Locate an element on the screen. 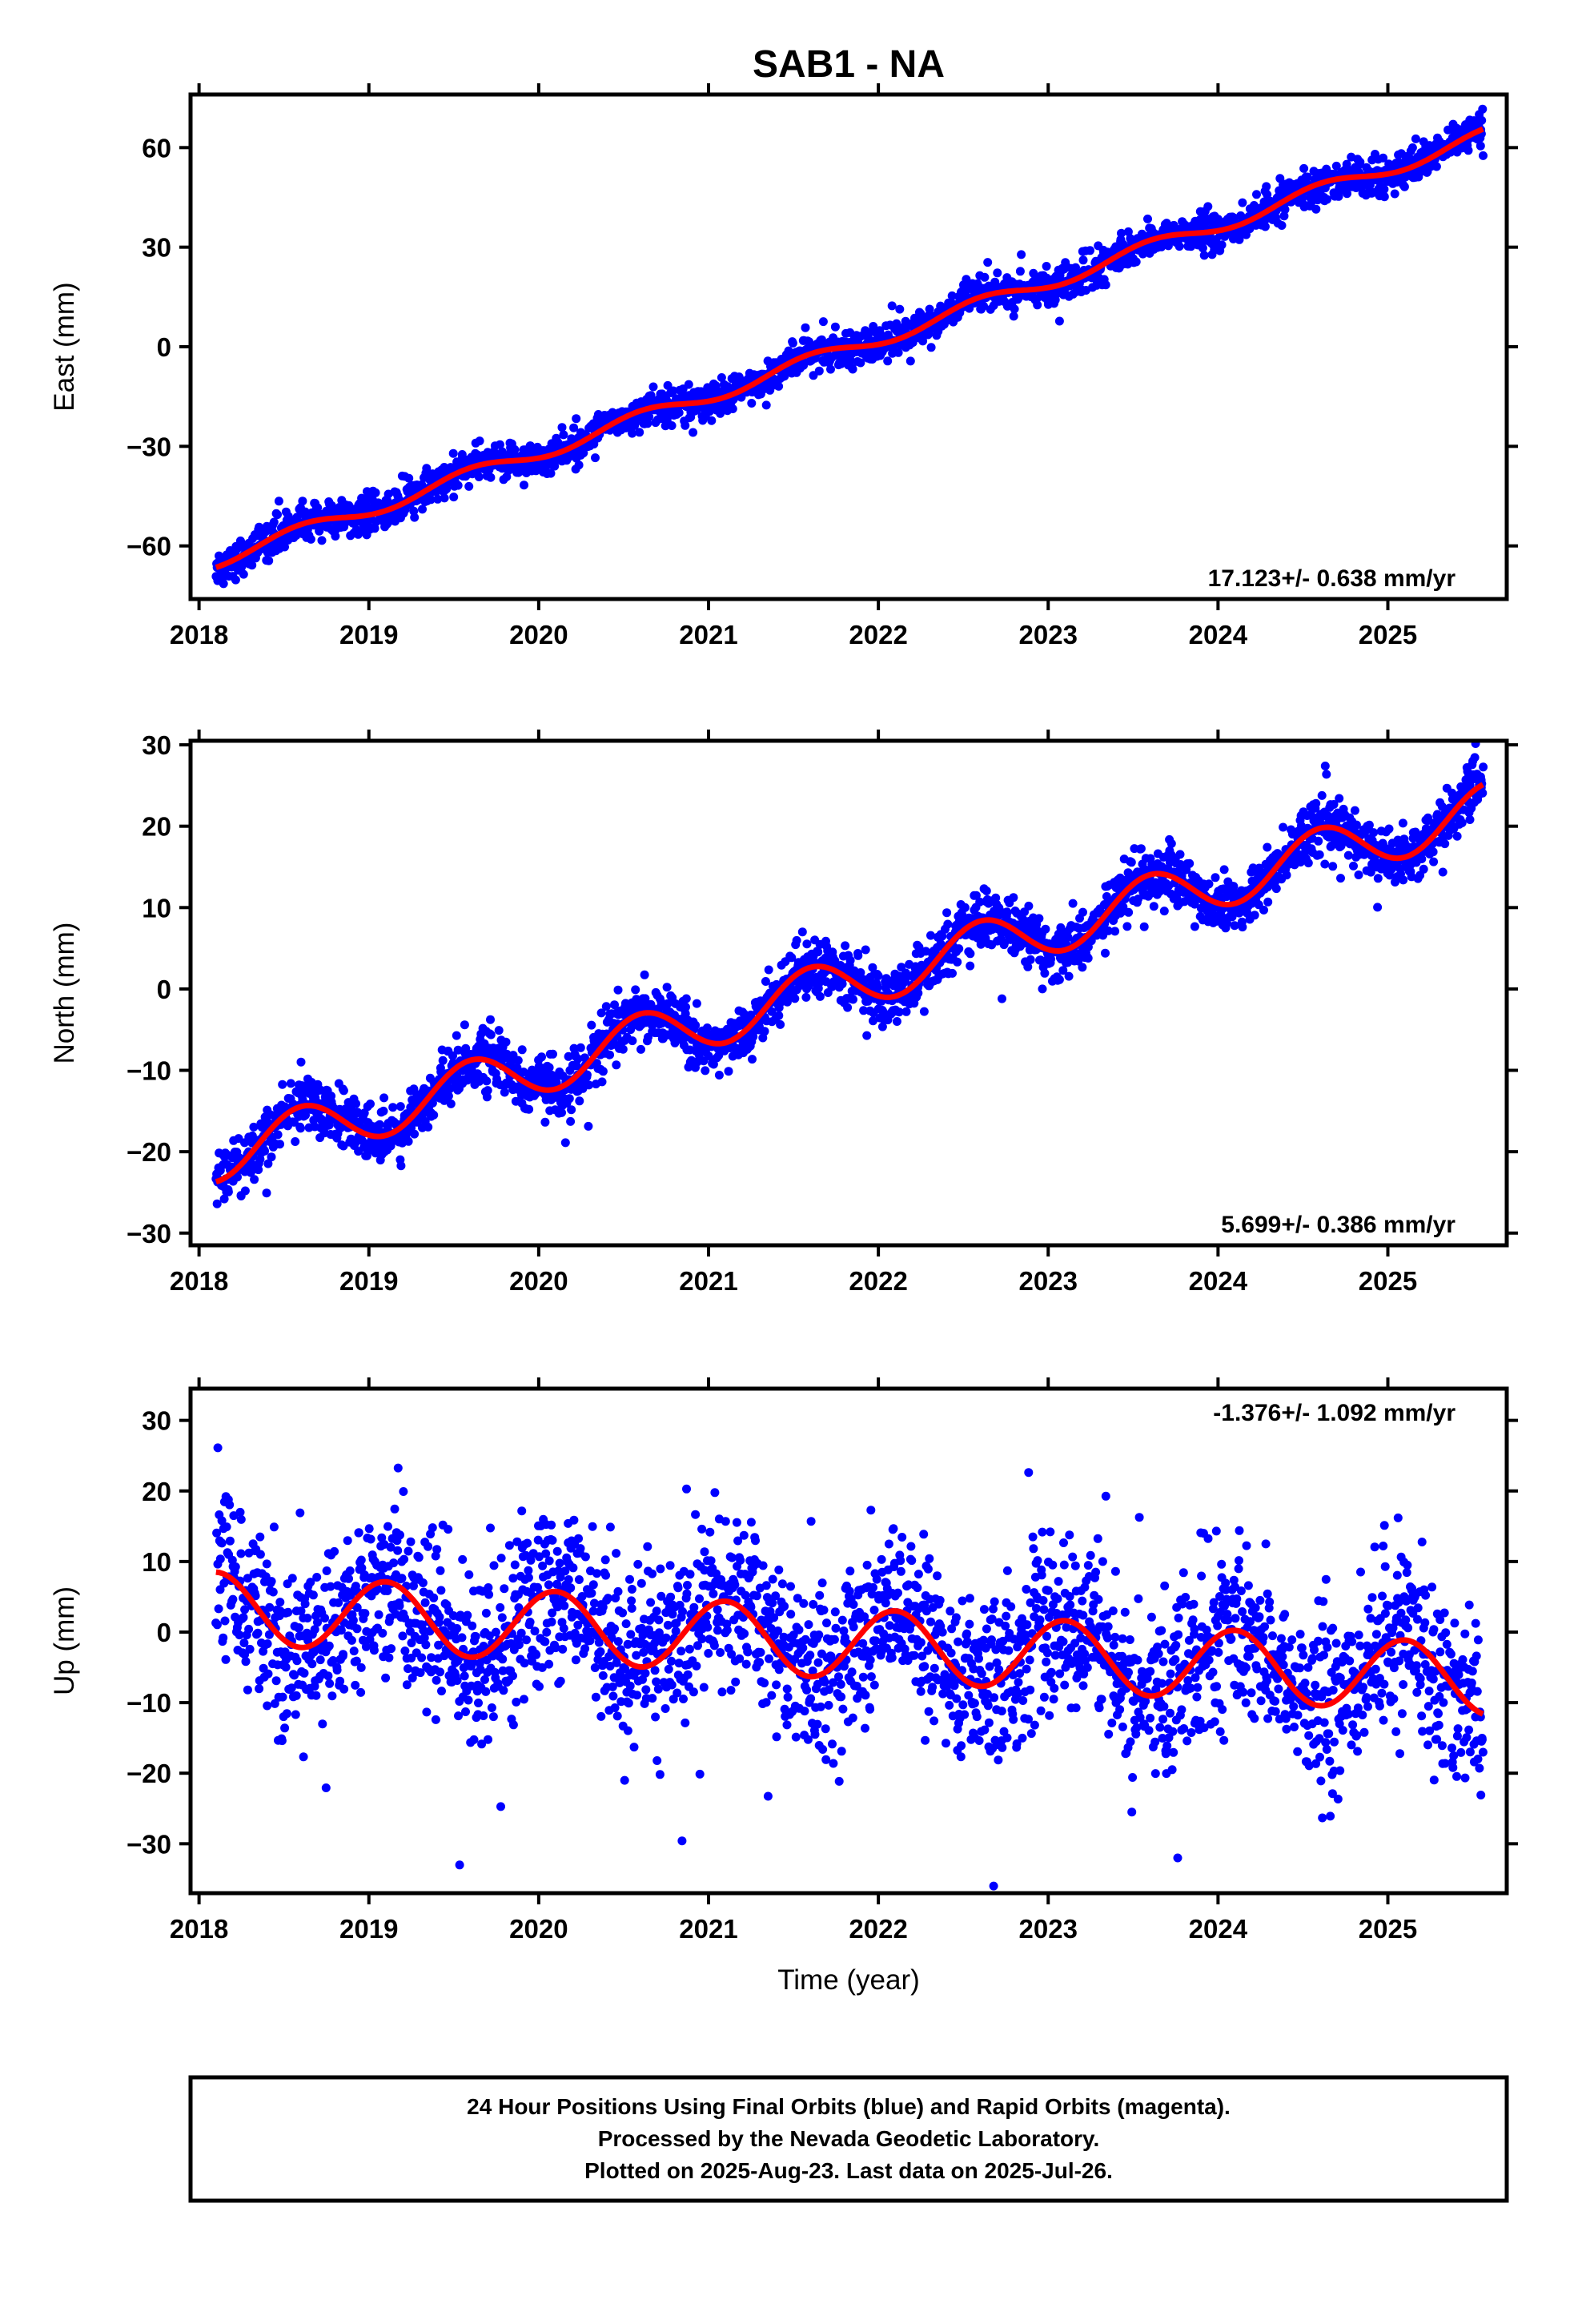 Image resolution: width=1582 pixels, height=2324 pixels. east-xtick-label: 2024 is located at coordinates (1219, 634).